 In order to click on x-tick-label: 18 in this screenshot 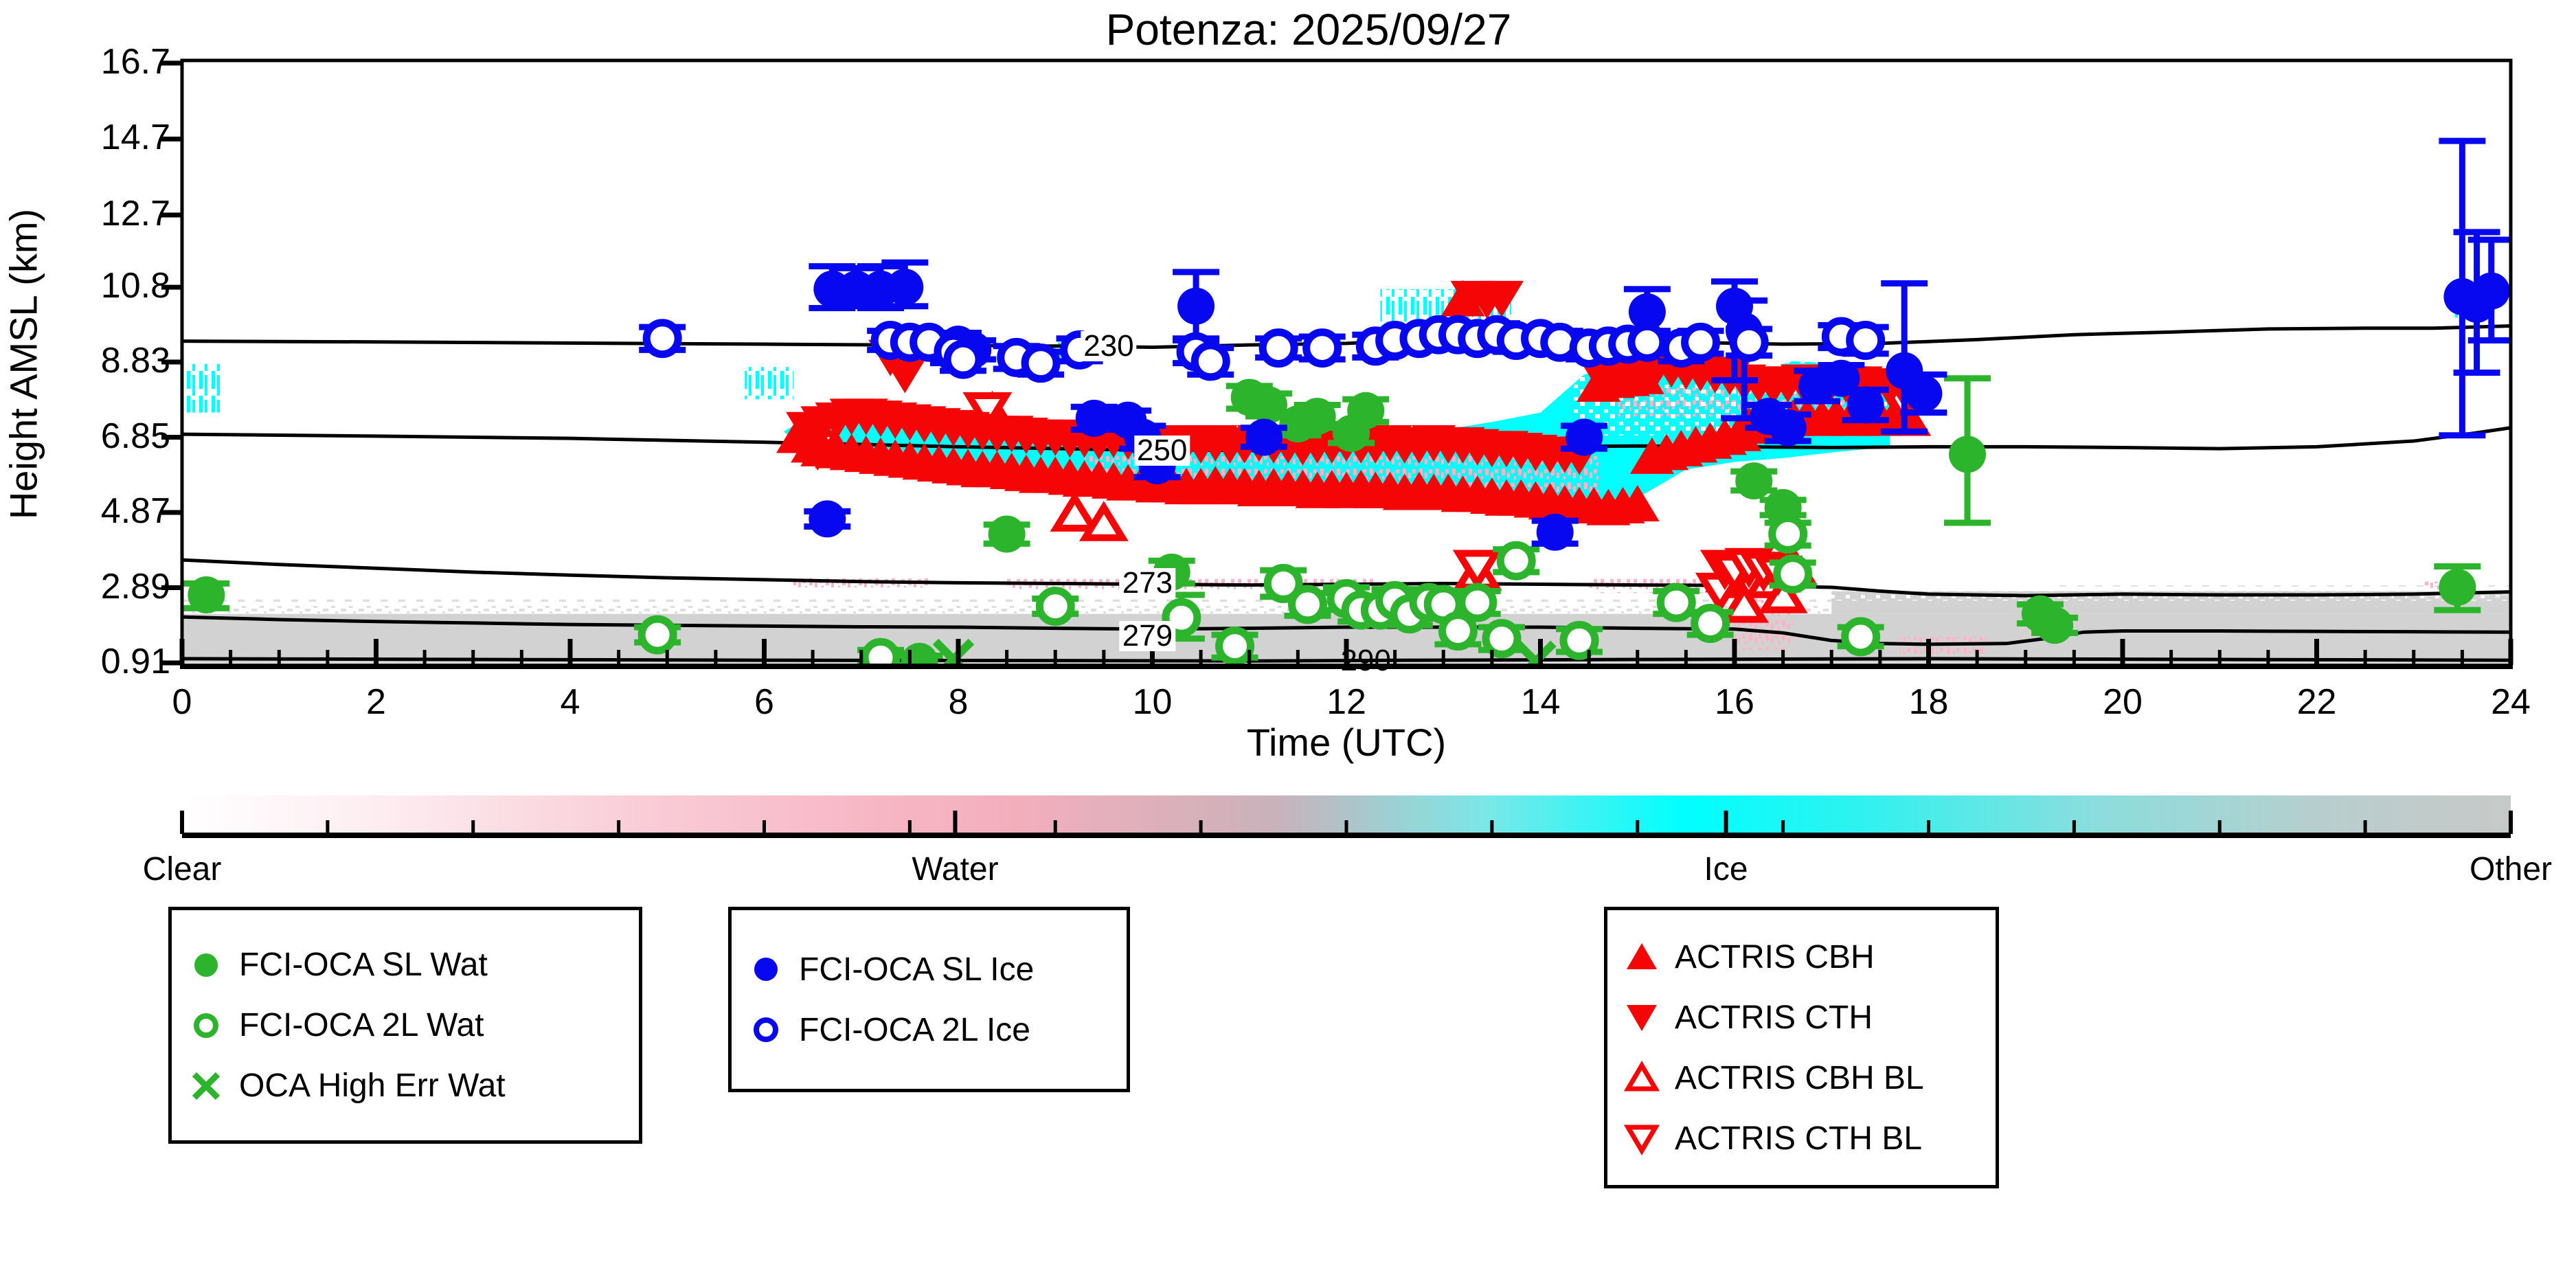, I will do `click(1928, 702)`.